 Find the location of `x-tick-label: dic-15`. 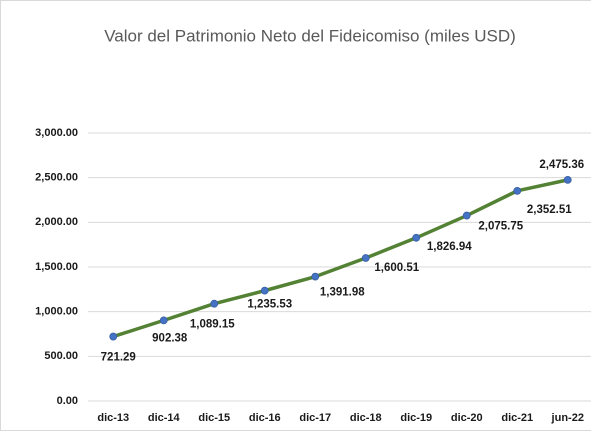

x-tick-label: dic-15 is located at coordinates (214, 418).